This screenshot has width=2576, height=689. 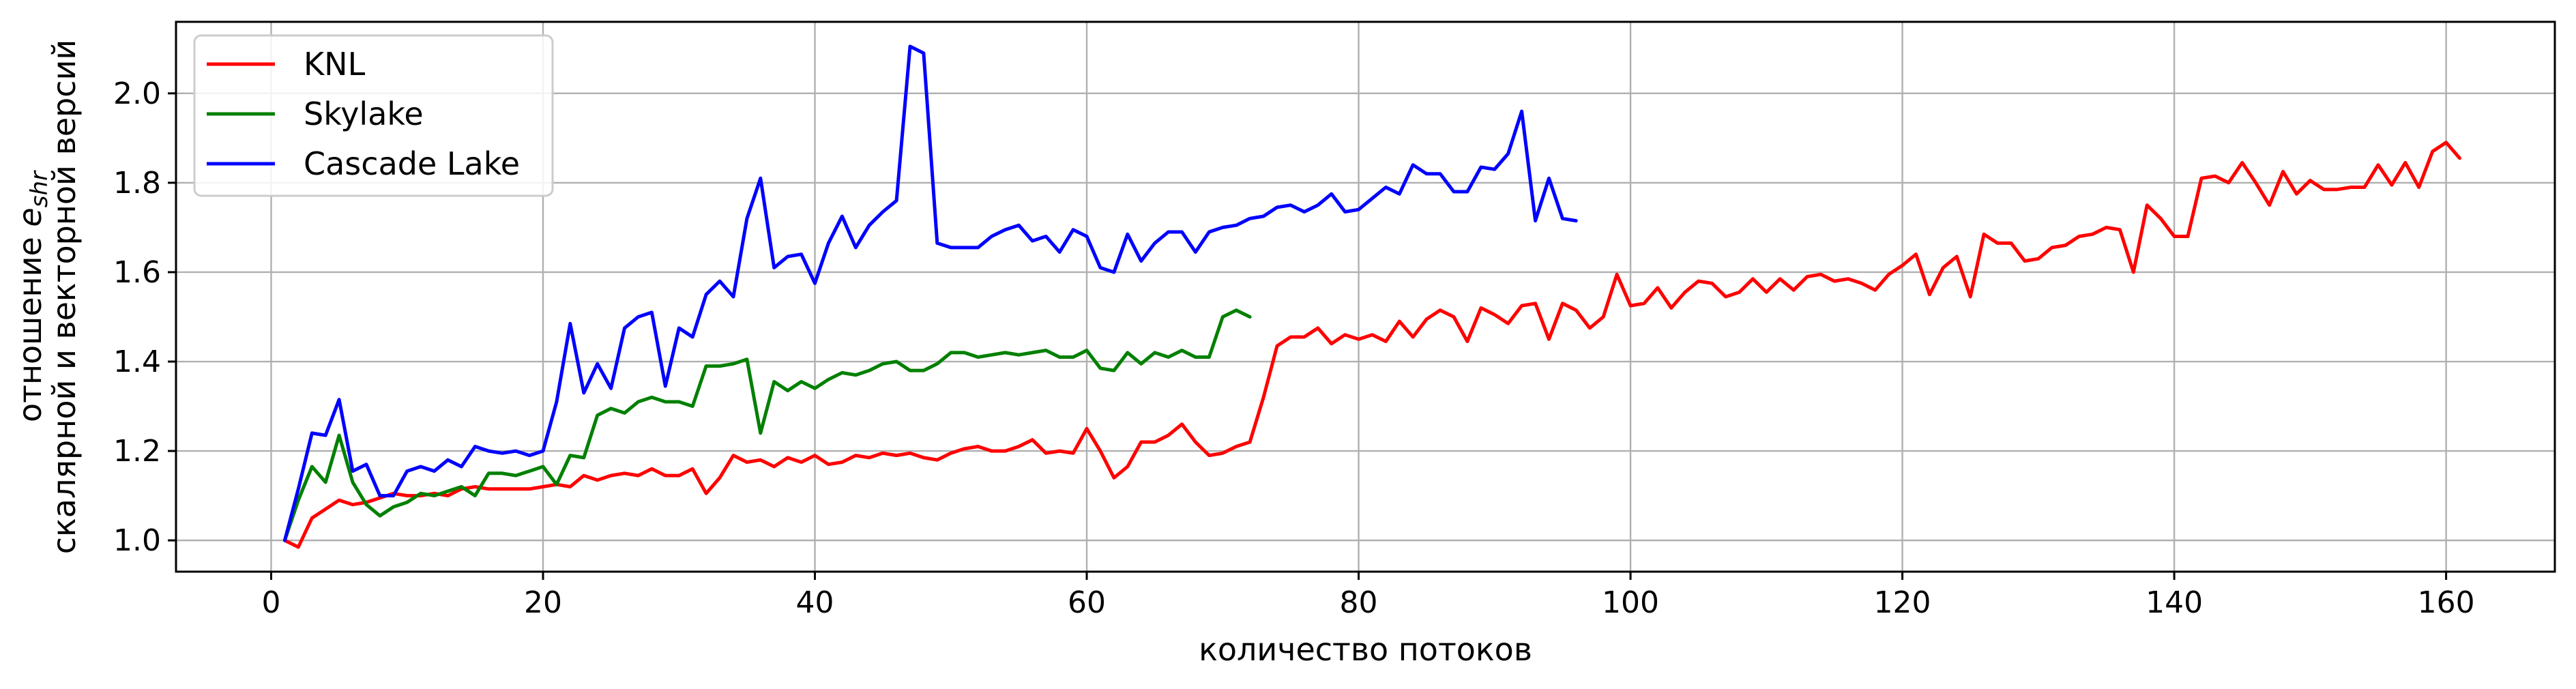 I want to click on y-axis-title-line2: скалярной и векторной версий, so click(x=64, y=297).